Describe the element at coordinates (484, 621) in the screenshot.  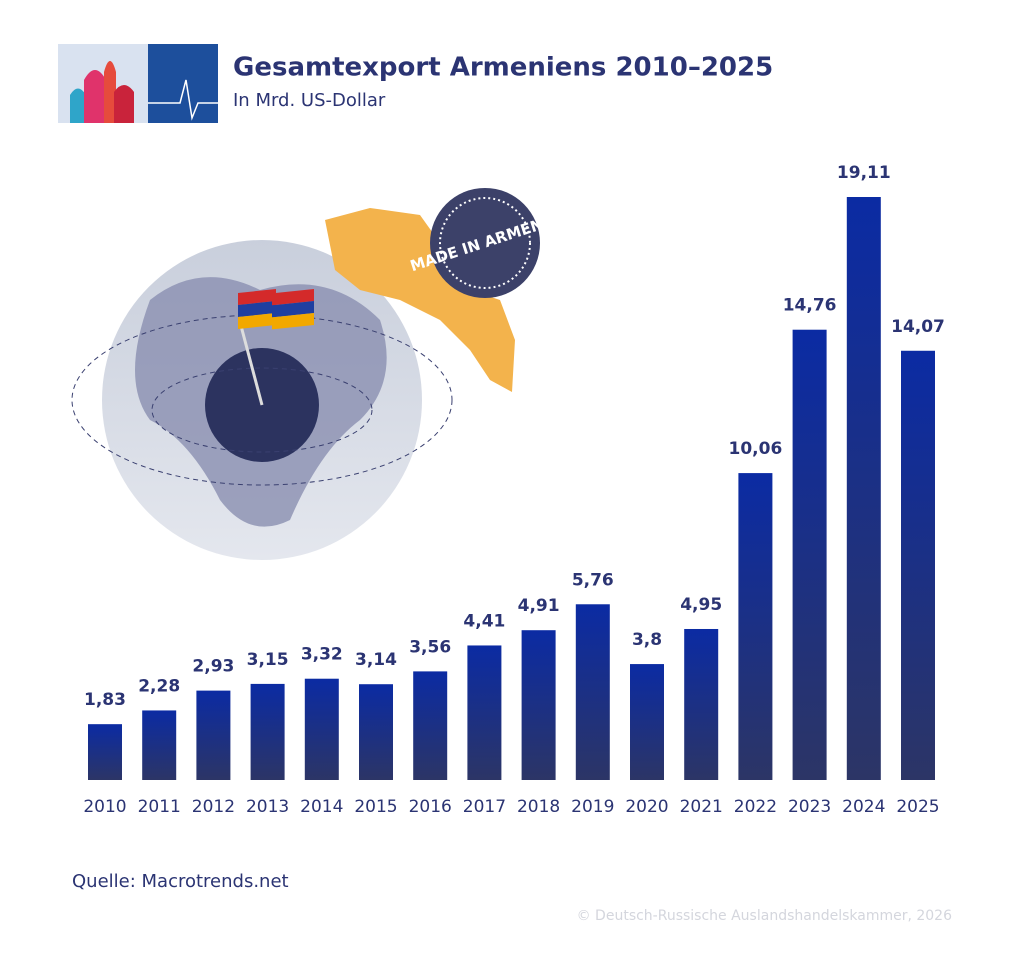
I see `value-label: 4,41` at that location.